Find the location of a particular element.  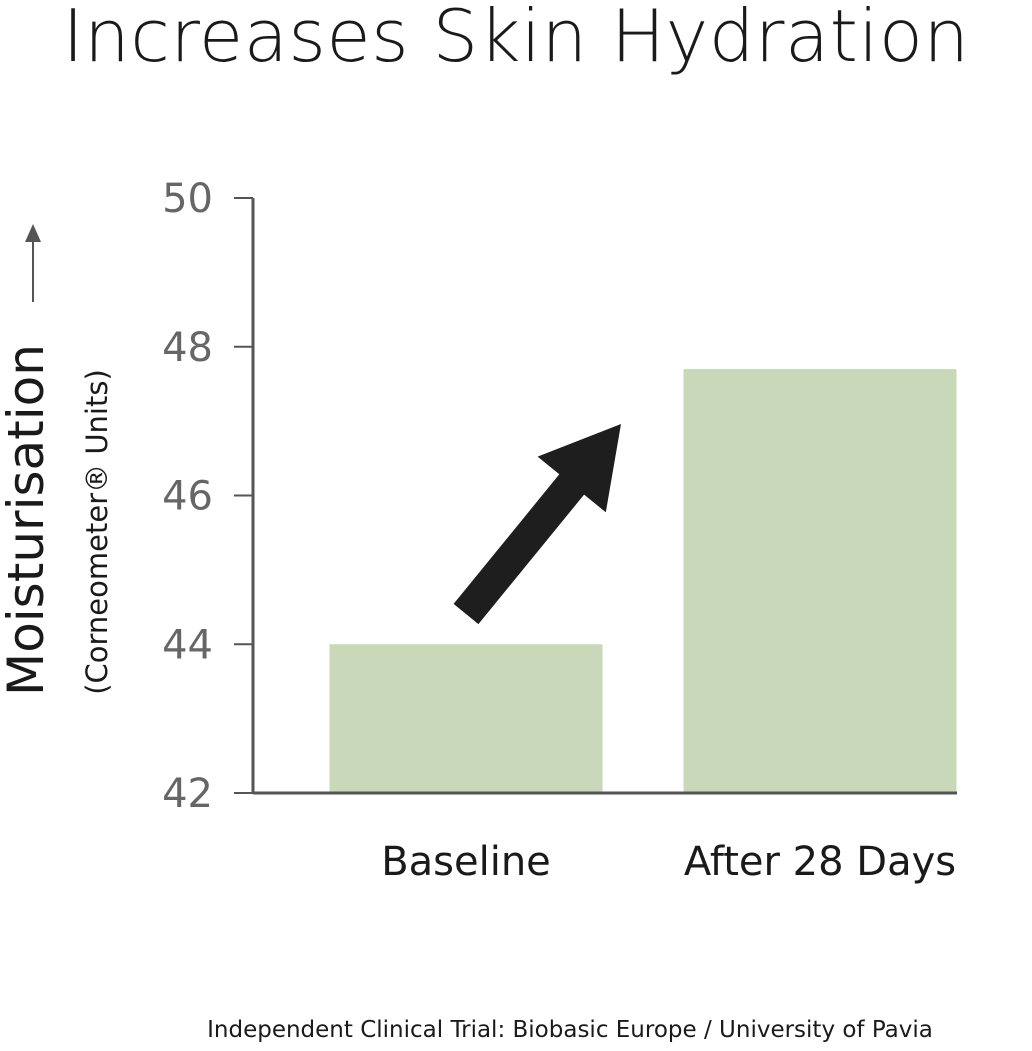

y-axis-arrow-icon is located at coordinates (33, 263).